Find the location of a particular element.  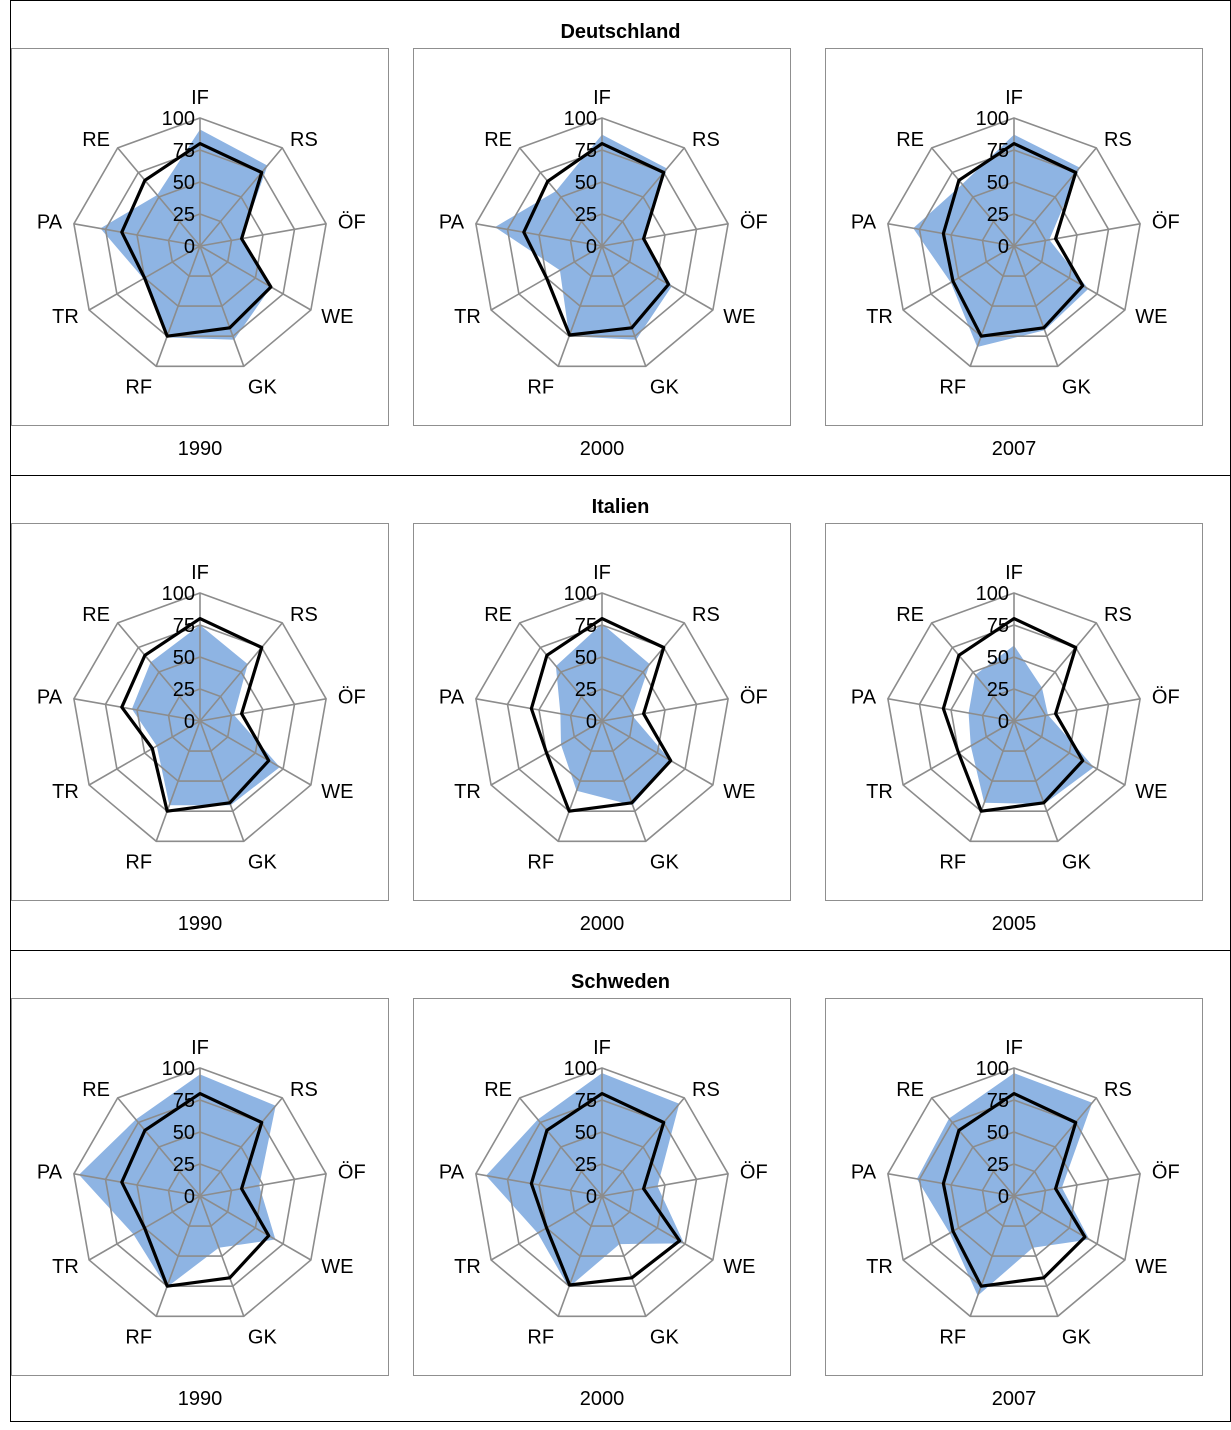

country-title: Schweden is located at coordinates (620, 982).